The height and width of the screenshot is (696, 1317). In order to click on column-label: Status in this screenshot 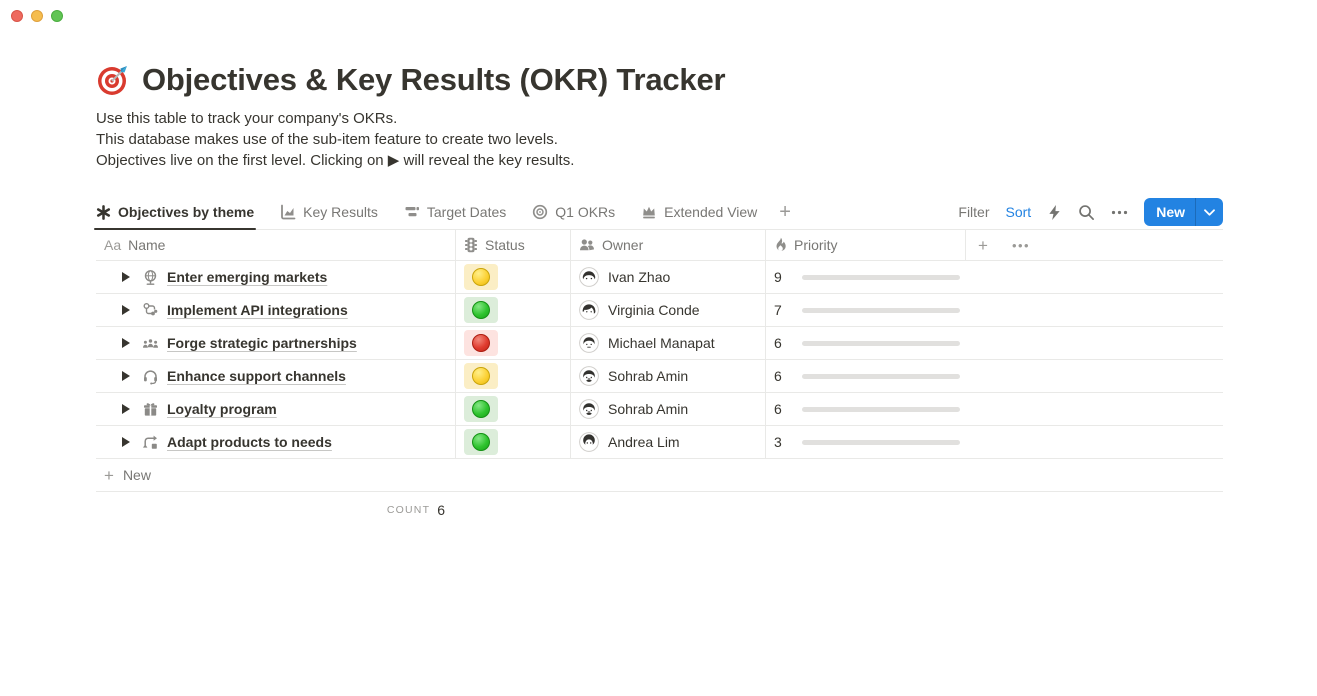, I will do `click(505, 245)`.